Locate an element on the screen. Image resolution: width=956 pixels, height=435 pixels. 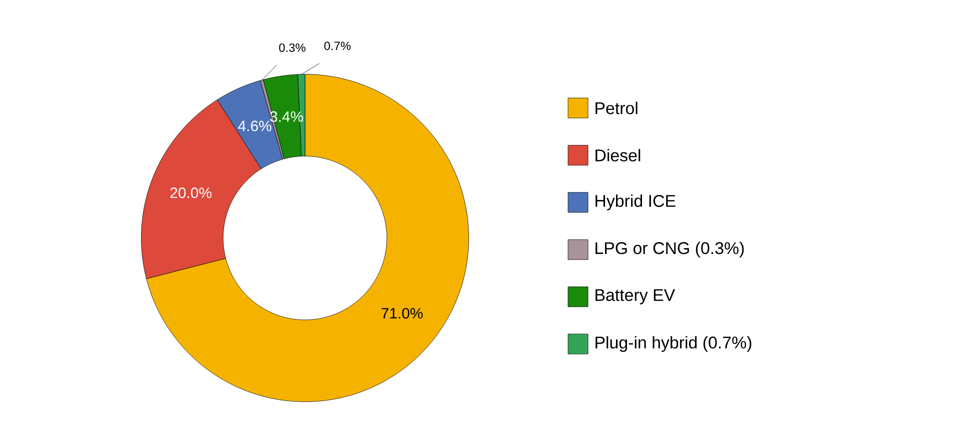
legend-label: Hybrid ICE is located at coordinates (636, 202).